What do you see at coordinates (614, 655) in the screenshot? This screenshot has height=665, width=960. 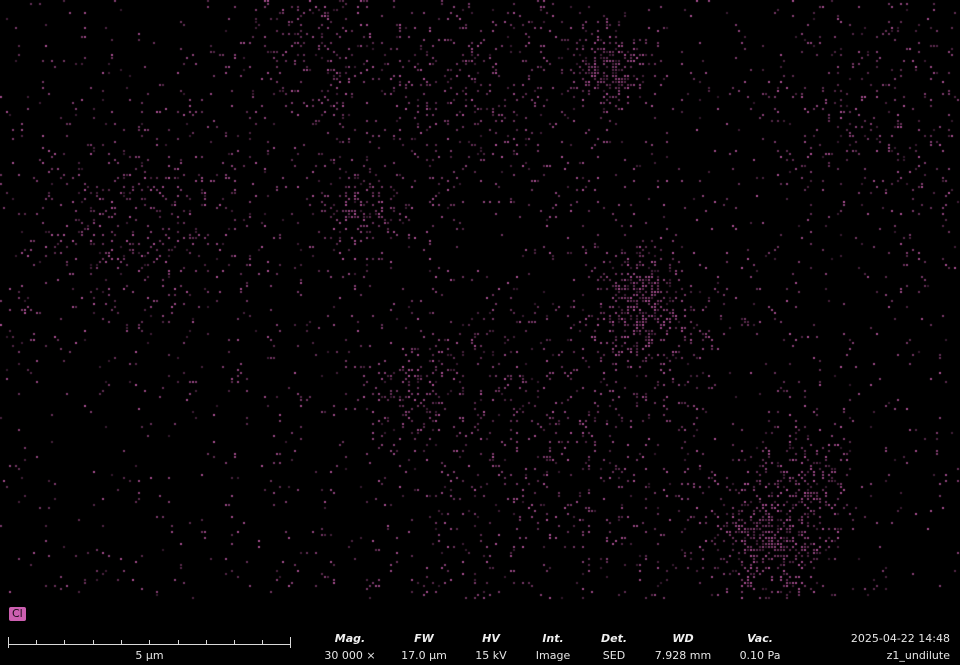 I see `info-det-value: SED` at bounding box center [614, 655].